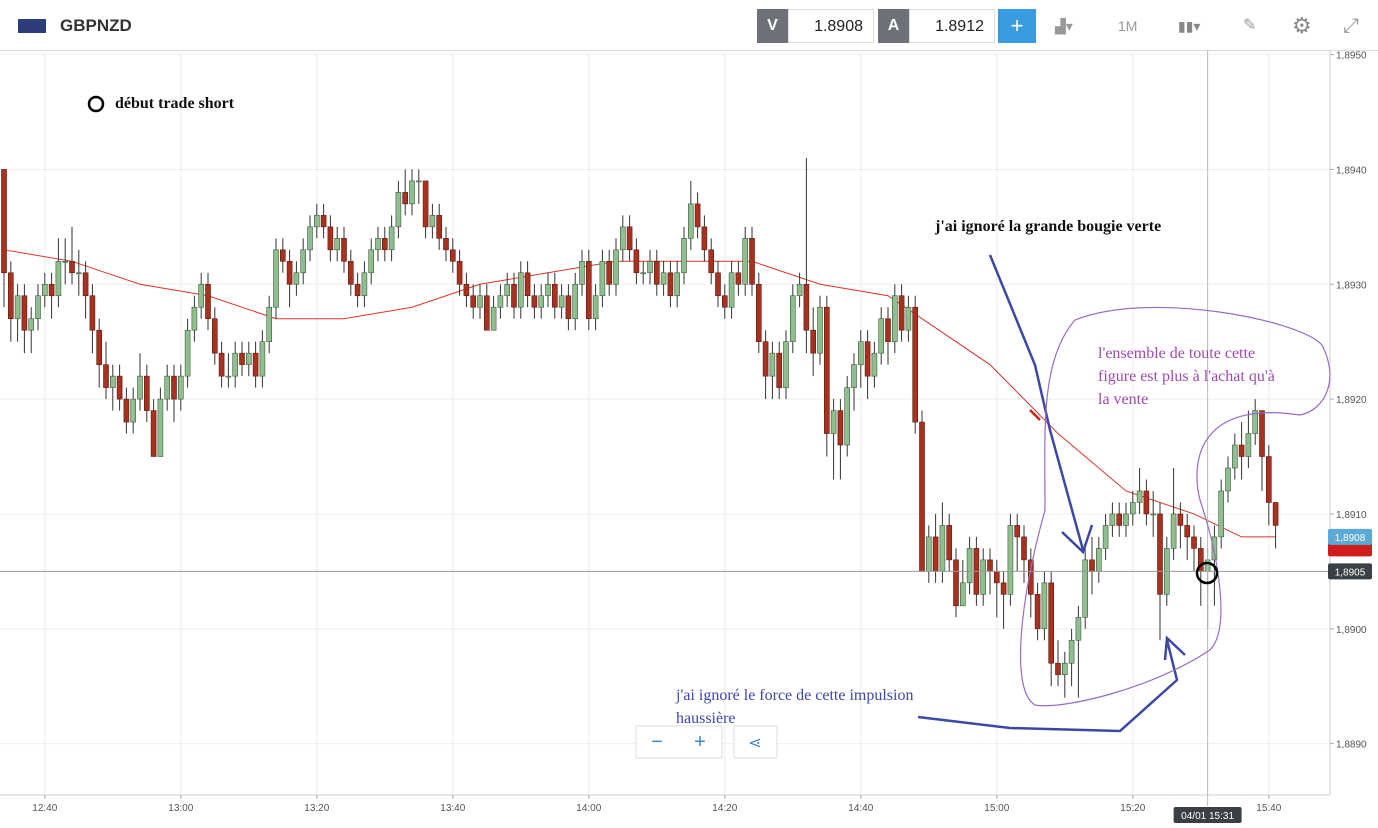  Describe the element at coordinates (1350, 572) in the screenshot. I see `price-tag-label: 1,8905` at that location.